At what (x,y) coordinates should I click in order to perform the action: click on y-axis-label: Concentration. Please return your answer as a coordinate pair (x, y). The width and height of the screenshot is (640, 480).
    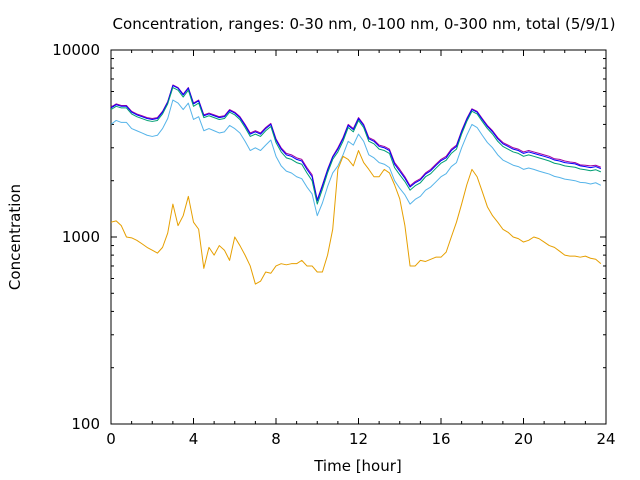
    Looking at the image, I should click on (15, 237).